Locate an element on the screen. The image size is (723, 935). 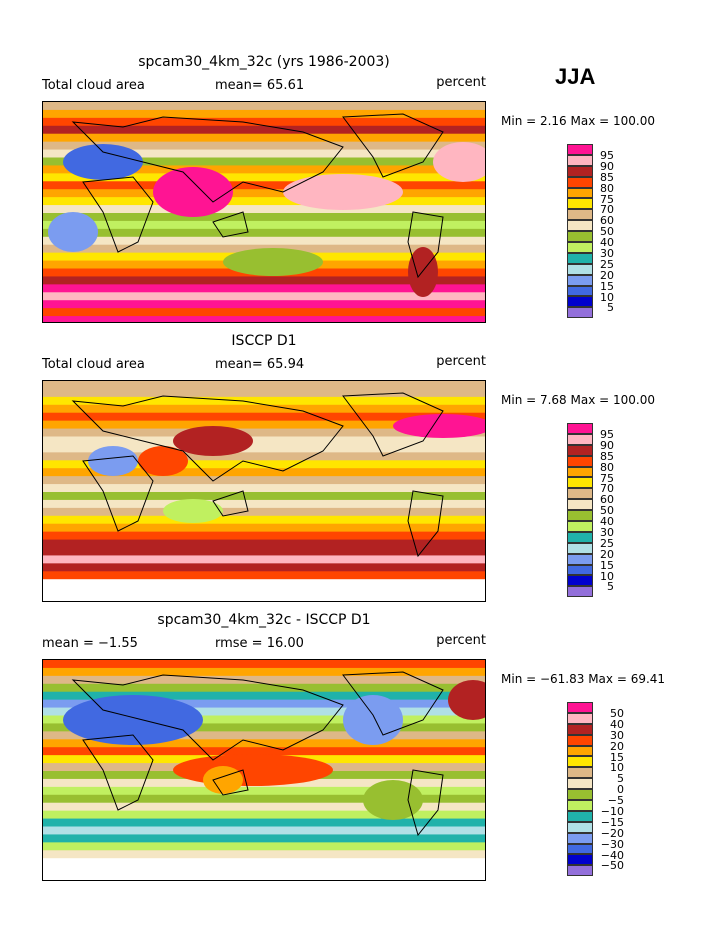
colorbar-tick-label: 0 is located at coordinates (620, 790).